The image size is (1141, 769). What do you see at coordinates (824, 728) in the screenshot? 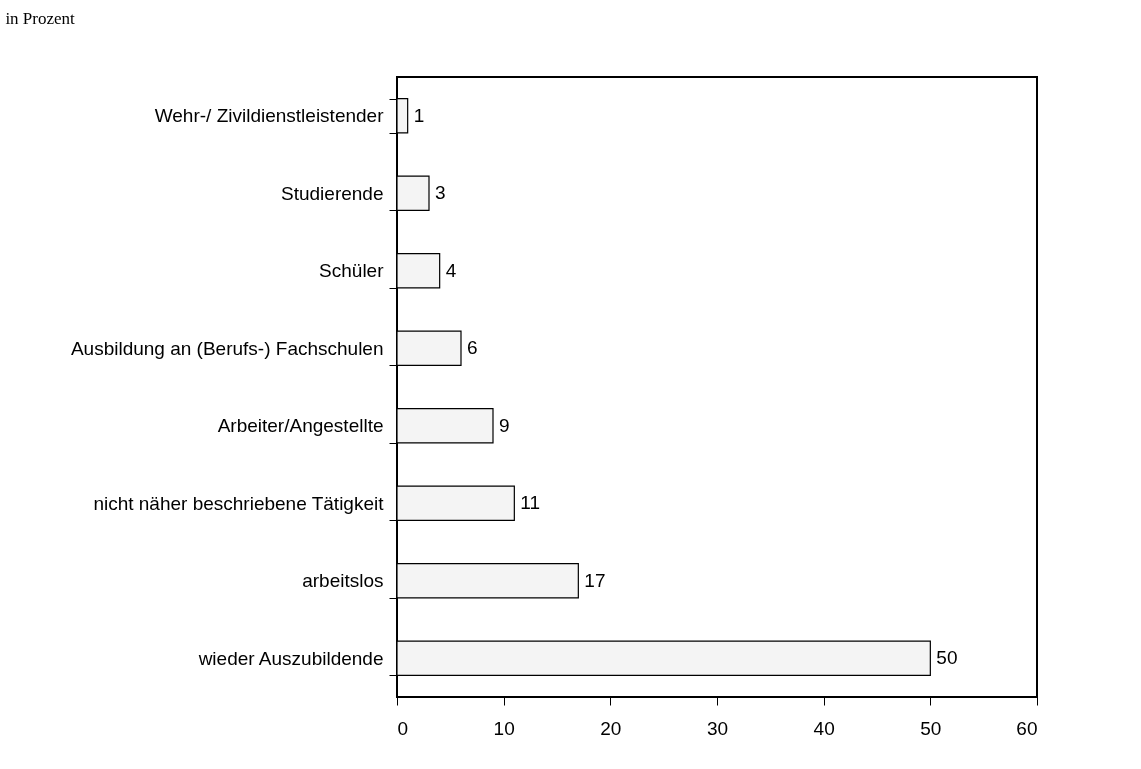
I see `x-tick-label: 40` at bounding box center [824, 728].